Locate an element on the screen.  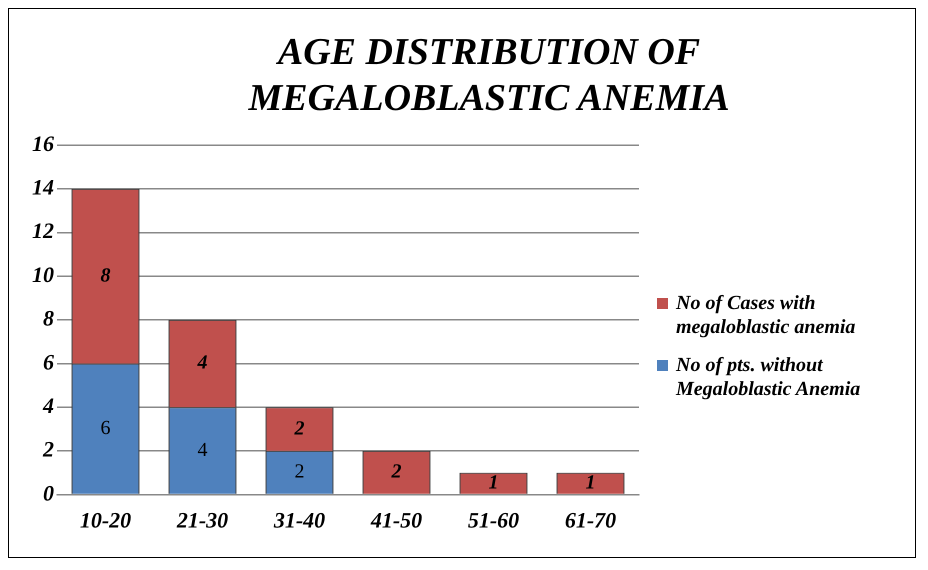
chart-title: AGE DISTRIBUTION OF MEGALOBLASTIC ANEMIA is located at coordinates (489, 75).